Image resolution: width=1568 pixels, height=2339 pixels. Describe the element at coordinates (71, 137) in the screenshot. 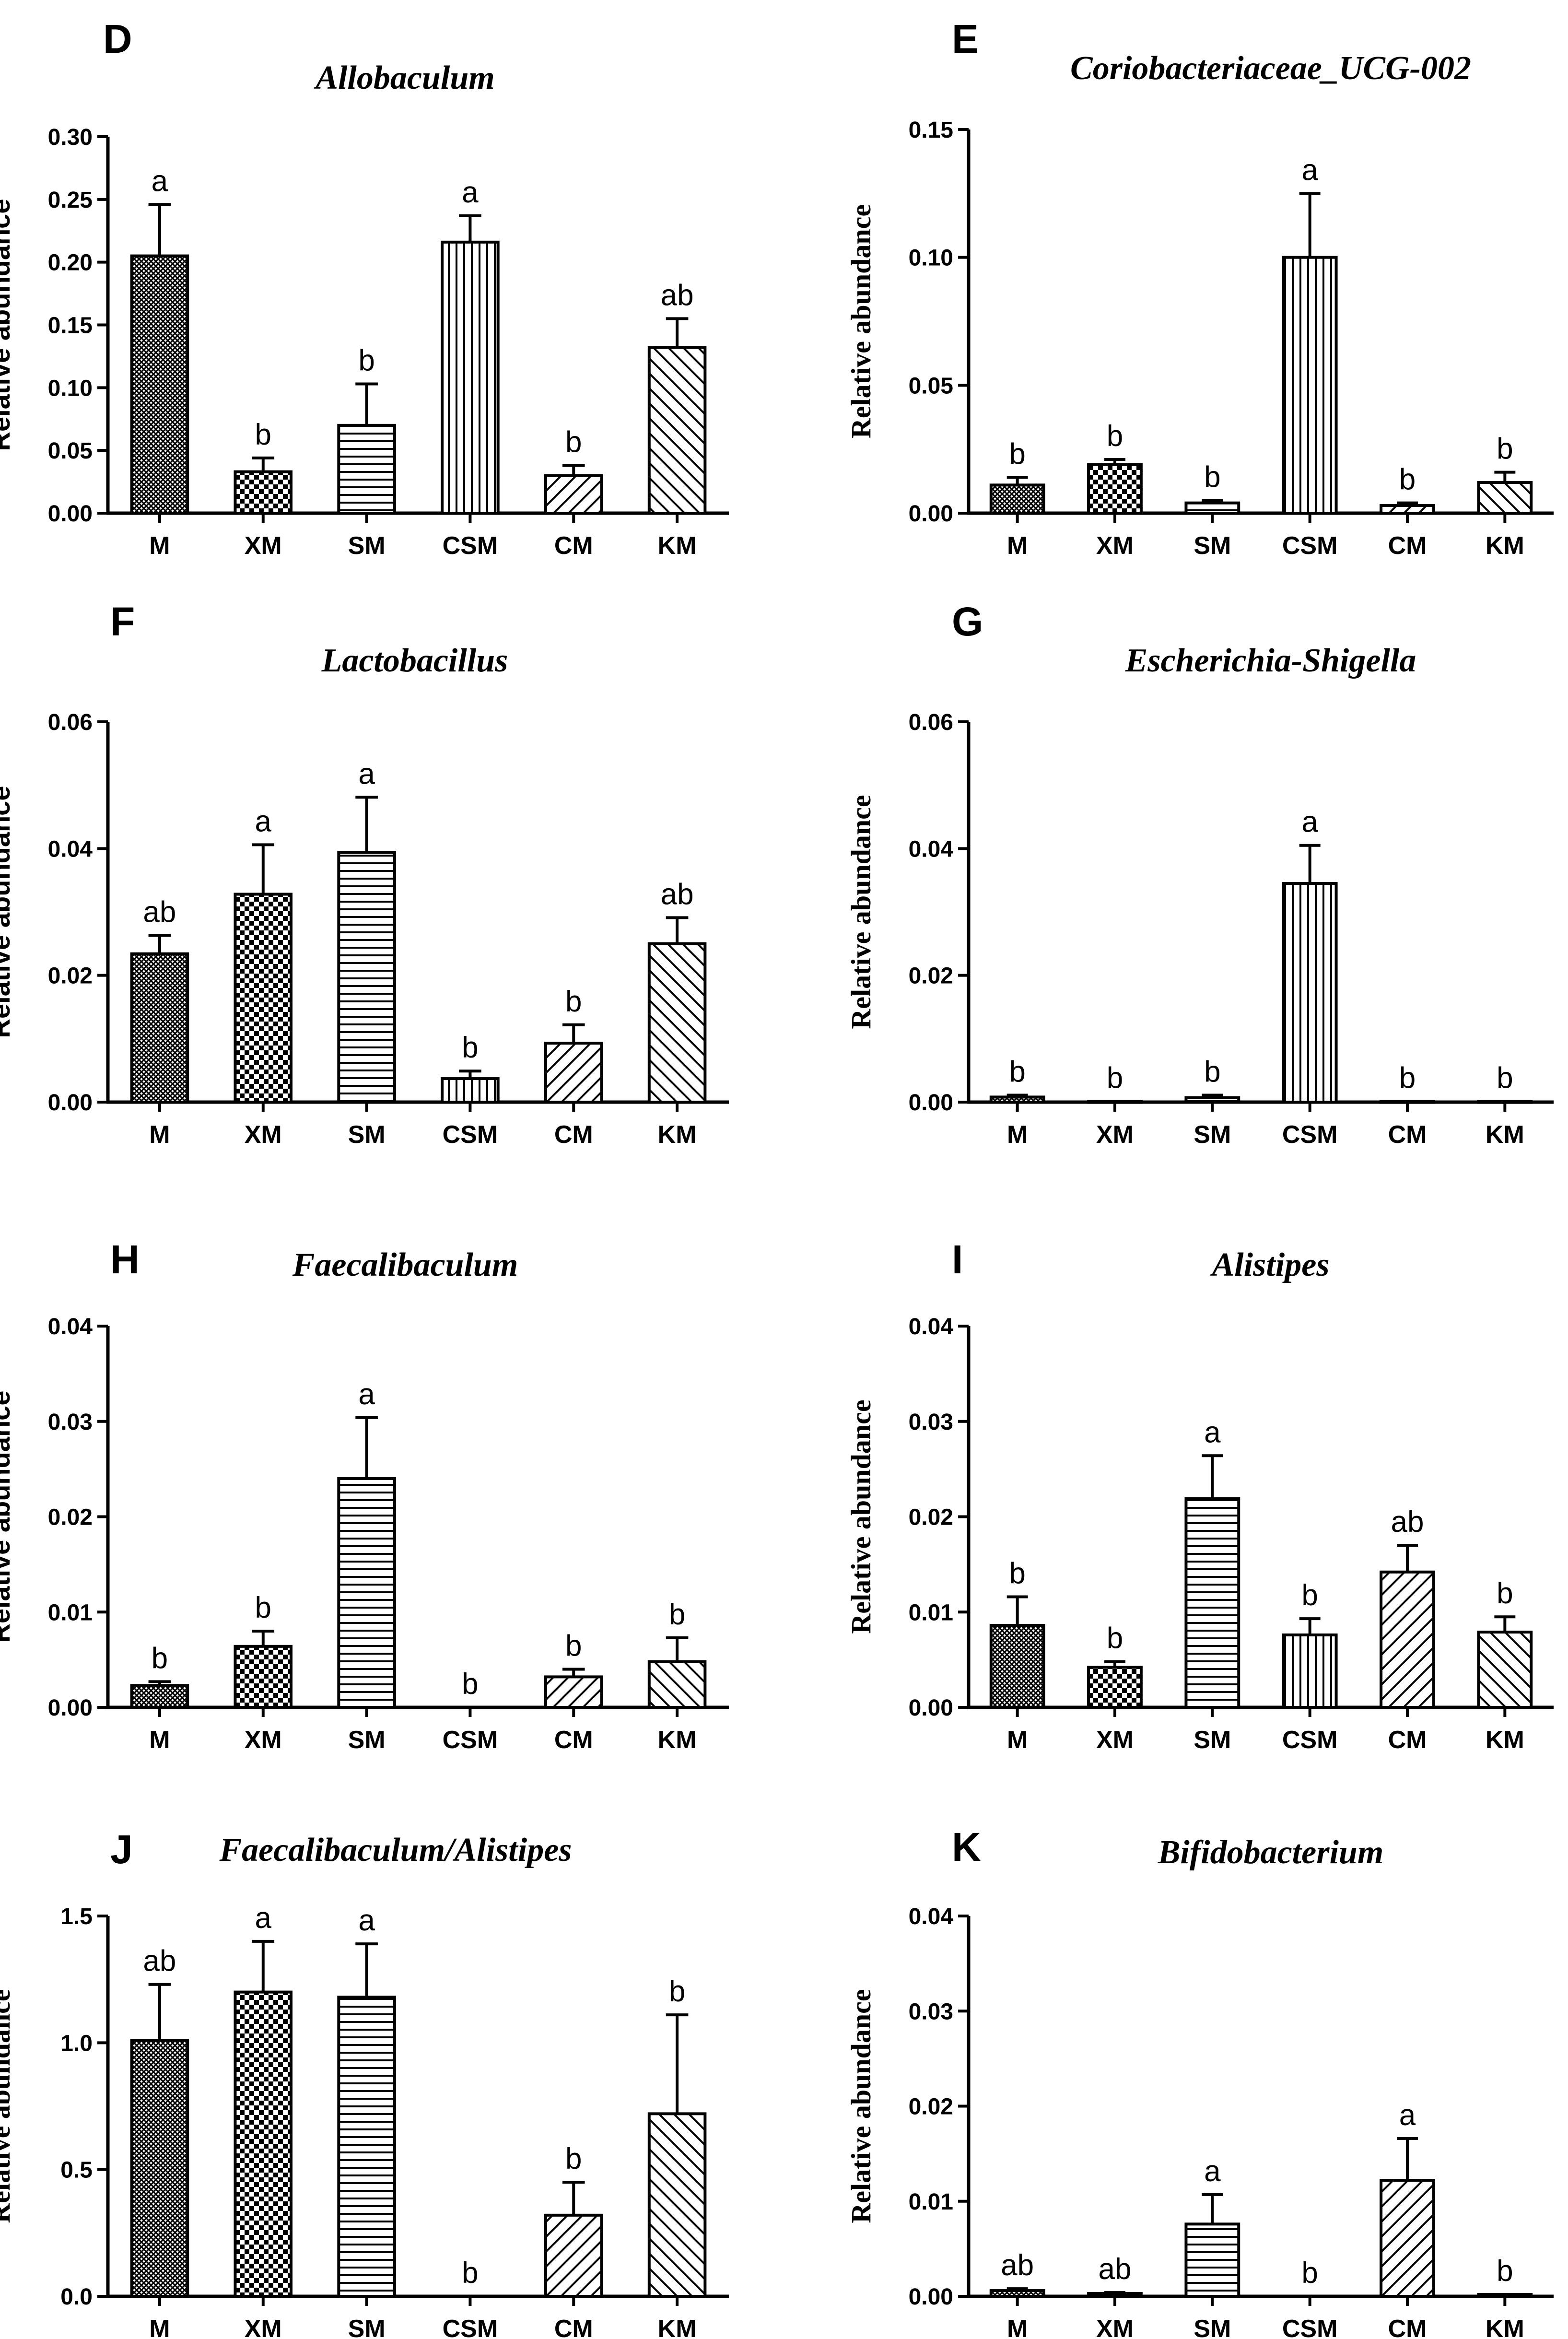

I see `y-tick-label: 0.30` at that location.